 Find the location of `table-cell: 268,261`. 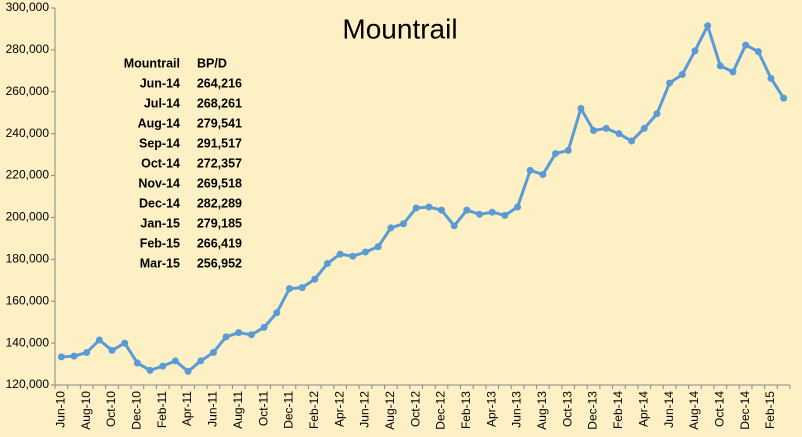

table-cell: 268,261 is located at coordinates (219, 103).